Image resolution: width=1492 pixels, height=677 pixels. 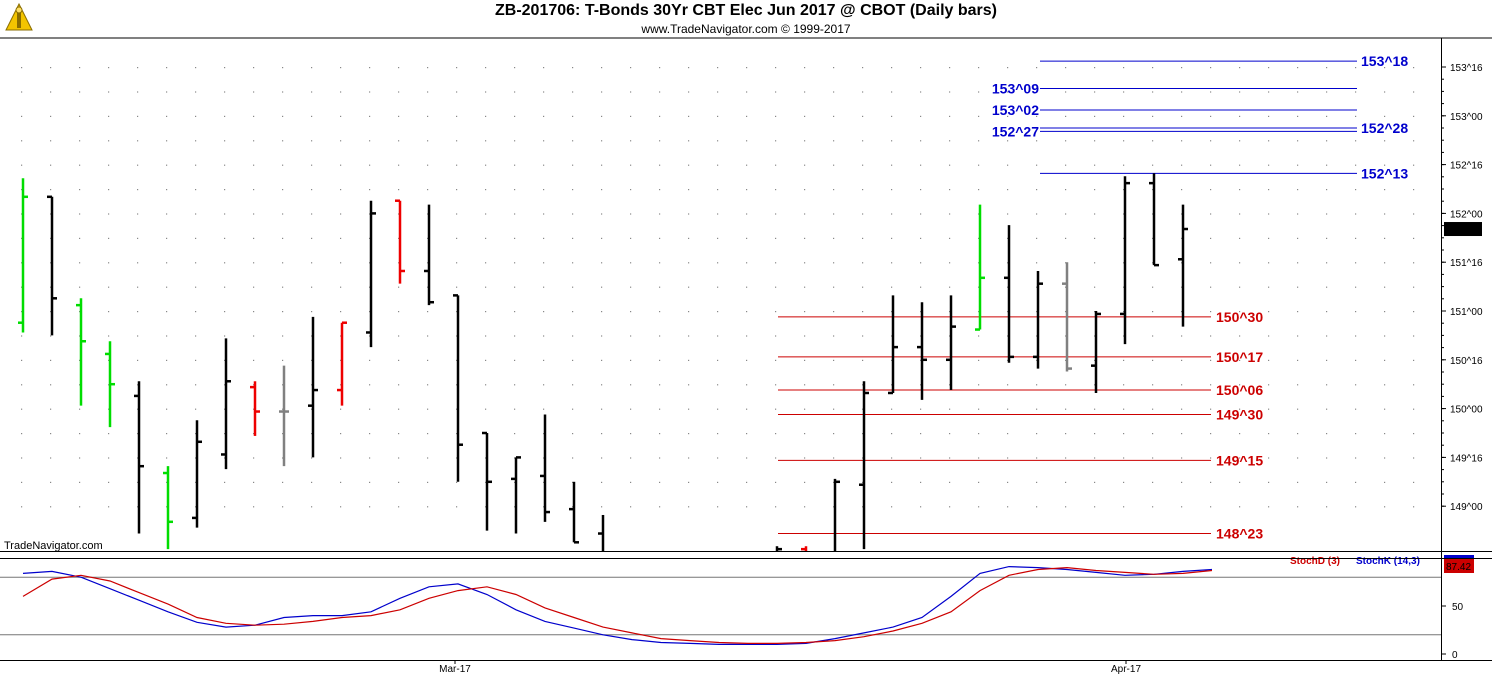 I want to click on chart-subtitle: www.TradeNavigator.com © 1999-2017, so click(x=746, y=29).